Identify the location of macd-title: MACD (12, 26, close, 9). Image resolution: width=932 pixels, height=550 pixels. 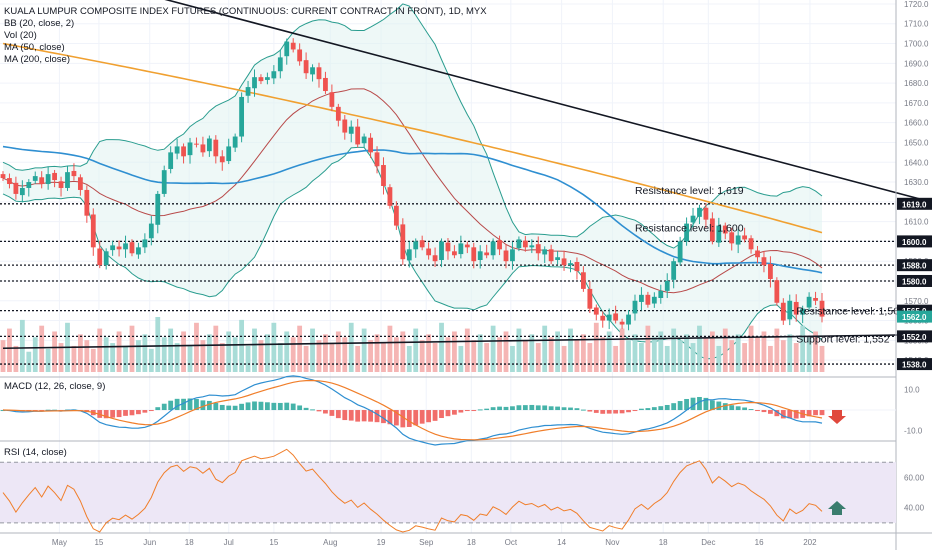
(54, 386).